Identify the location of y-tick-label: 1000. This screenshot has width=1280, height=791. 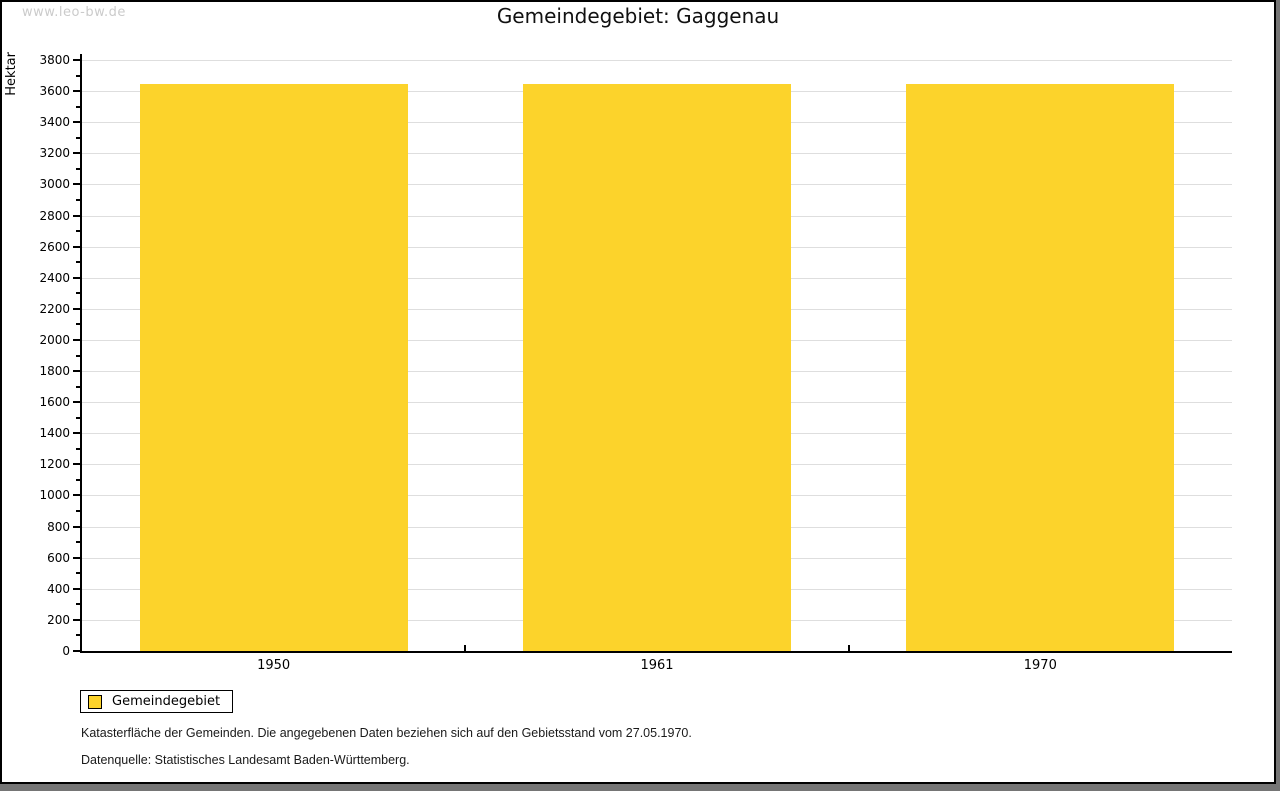
(54, 495).